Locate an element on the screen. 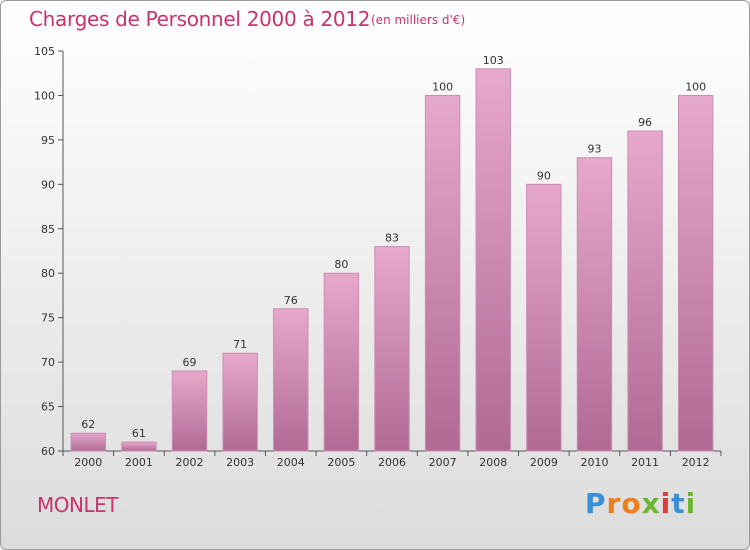 This screenshot has width=750, height=550. bar-2011 is located at coordinates (645, 291).